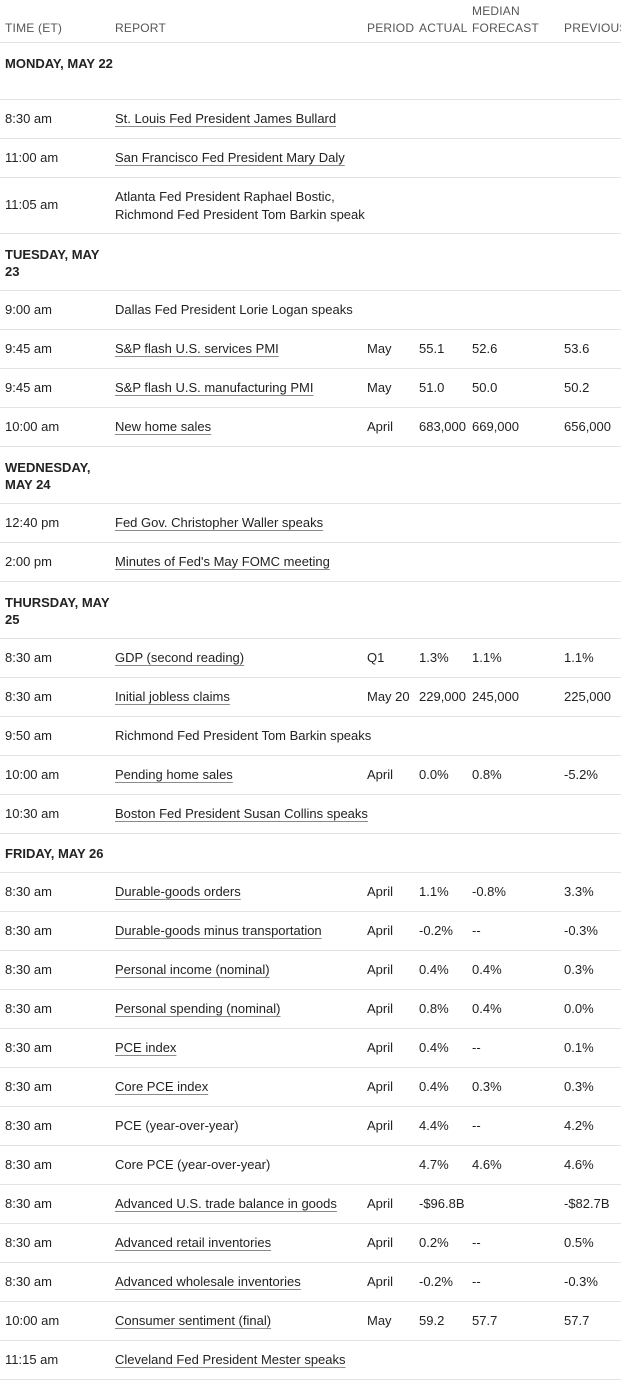 The width and height of the screenshot is (621, 1380). What do you see at coordinates (434, 891) in the screenshot?
I see `actual-cell: 1.1%` at bounding box center [434, 891].